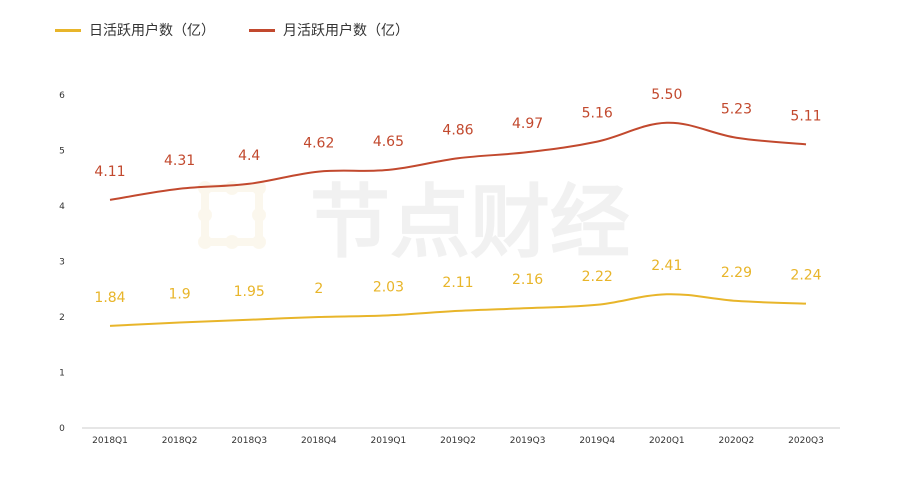  I want to click on legend-swatch-dau, so click(68, 30).